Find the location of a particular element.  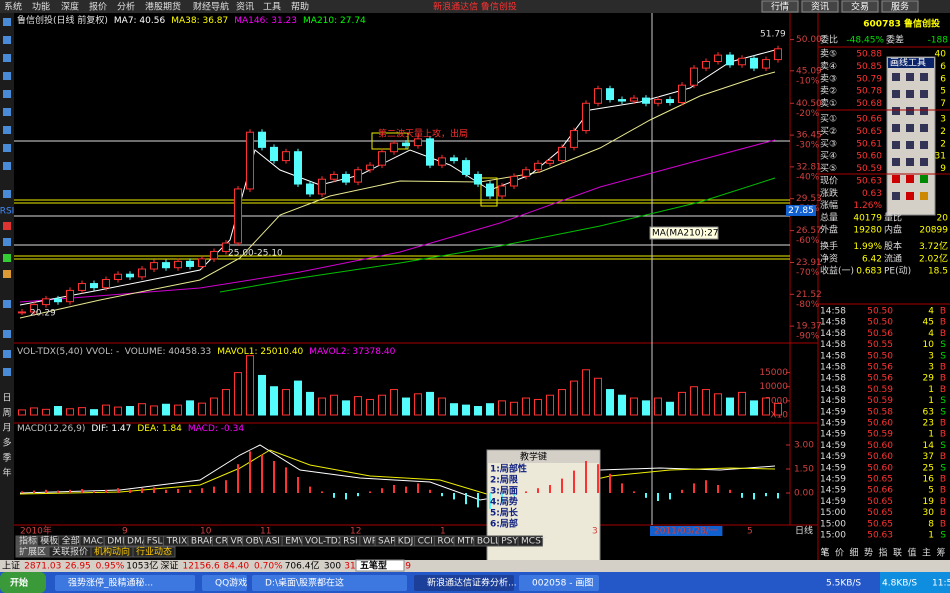

tick-price: 50.66 is located at coordinates (880, 491).